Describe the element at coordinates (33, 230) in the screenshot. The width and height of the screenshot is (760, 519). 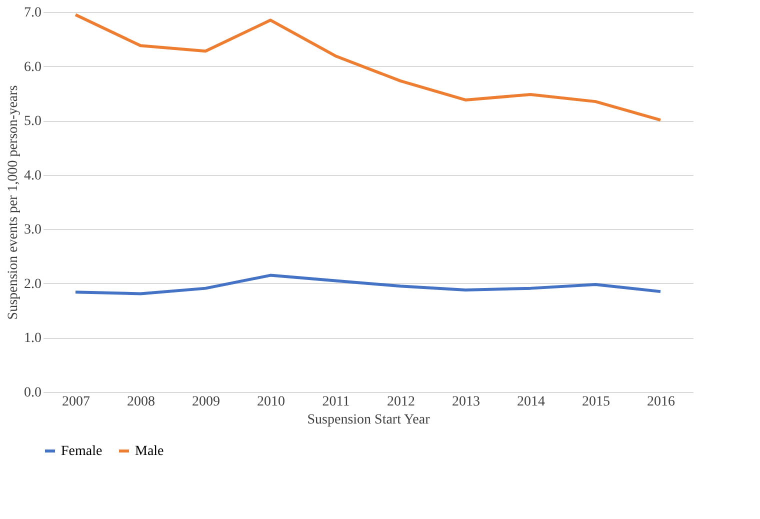
I see `y-tick-label: 3.0` at that location.